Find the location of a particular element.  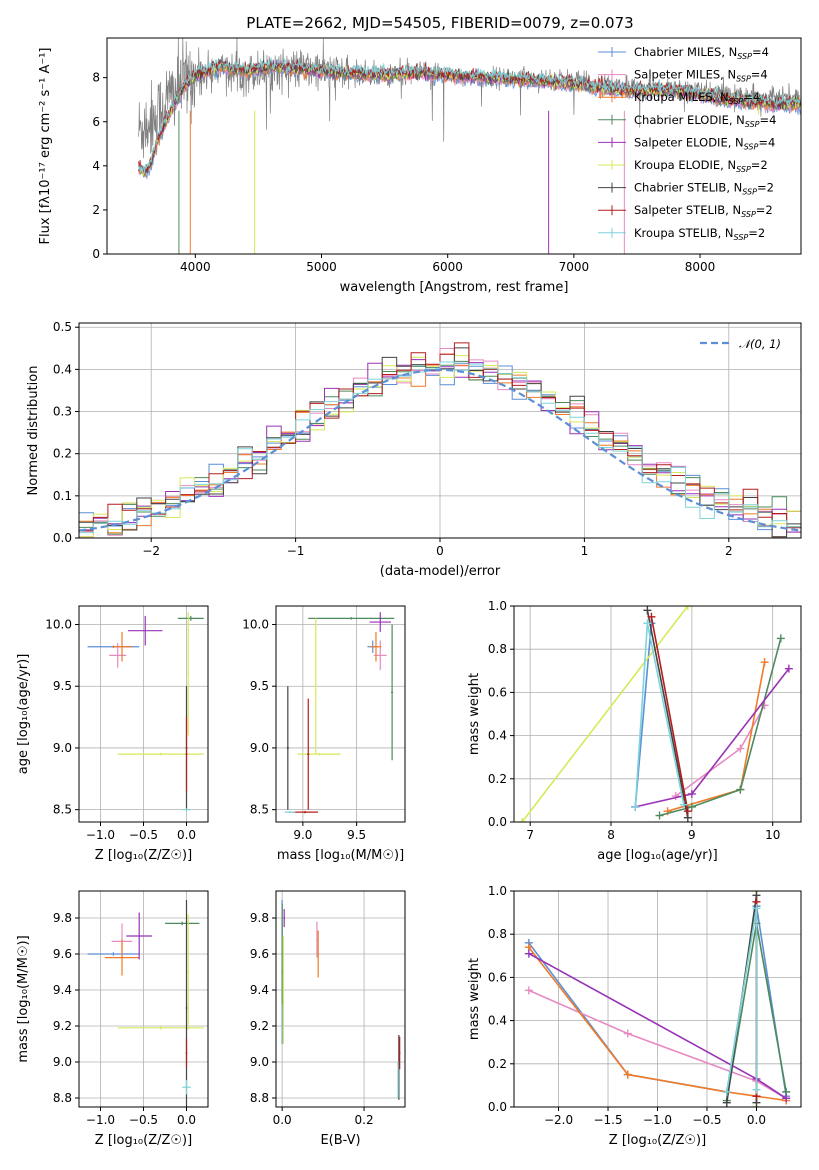

y-axis-label: mass [log₁₀(M/M☉)] is located at coordinates (23, 998).